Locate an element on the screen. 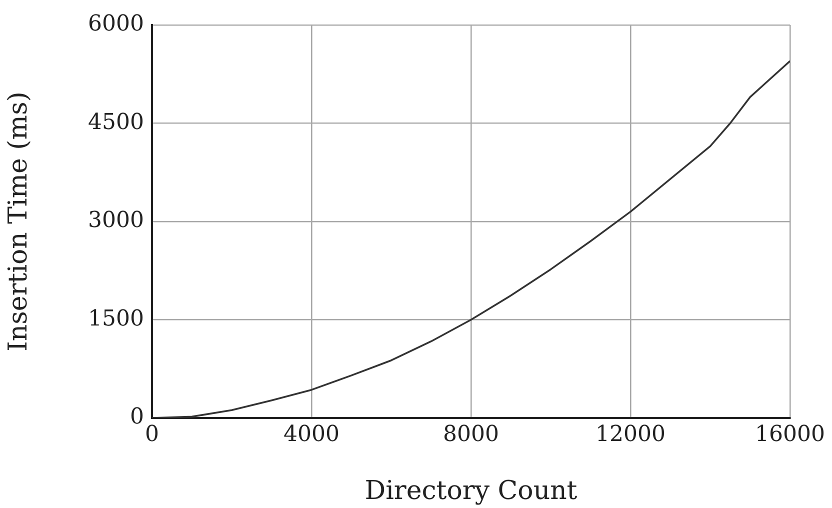  x-tick-label: 16000 is located at coordinates (790, 434).